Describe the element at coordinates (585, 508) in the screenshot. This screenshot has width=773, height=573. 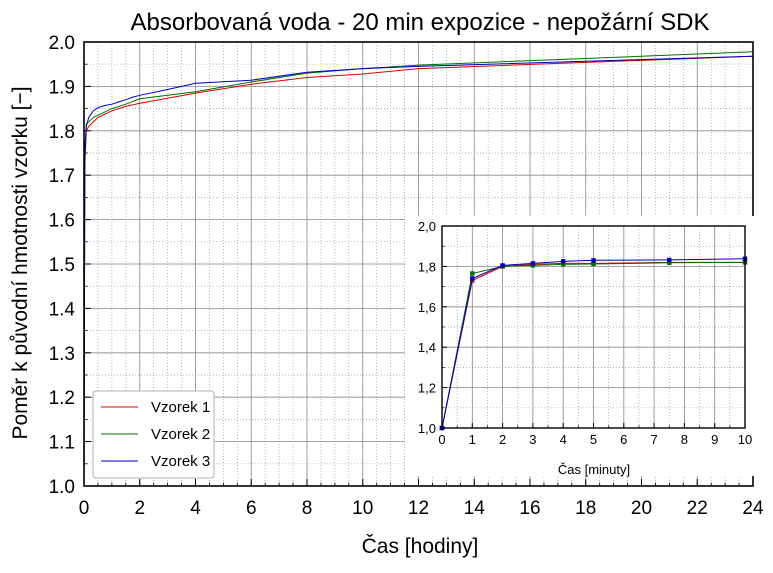
I see `main-x-tick-label: 18` at that location.